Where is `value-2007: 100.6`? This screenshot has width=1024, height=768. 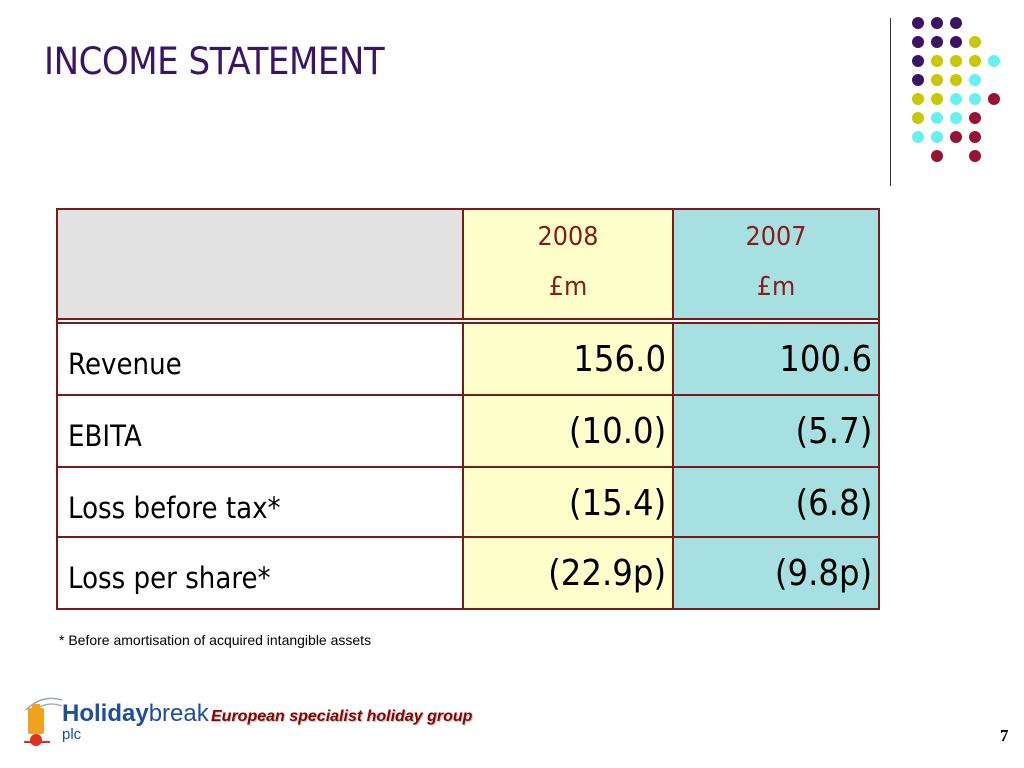 value-2007: 100.6 is located at coordinates (776, 360).